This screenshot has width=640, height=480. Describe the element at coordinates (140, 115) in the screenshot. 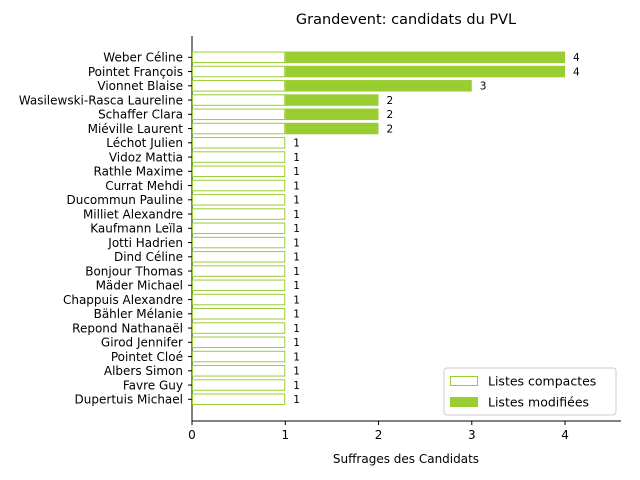

I see `y-tick-label: Schaffer Clara` at that location.